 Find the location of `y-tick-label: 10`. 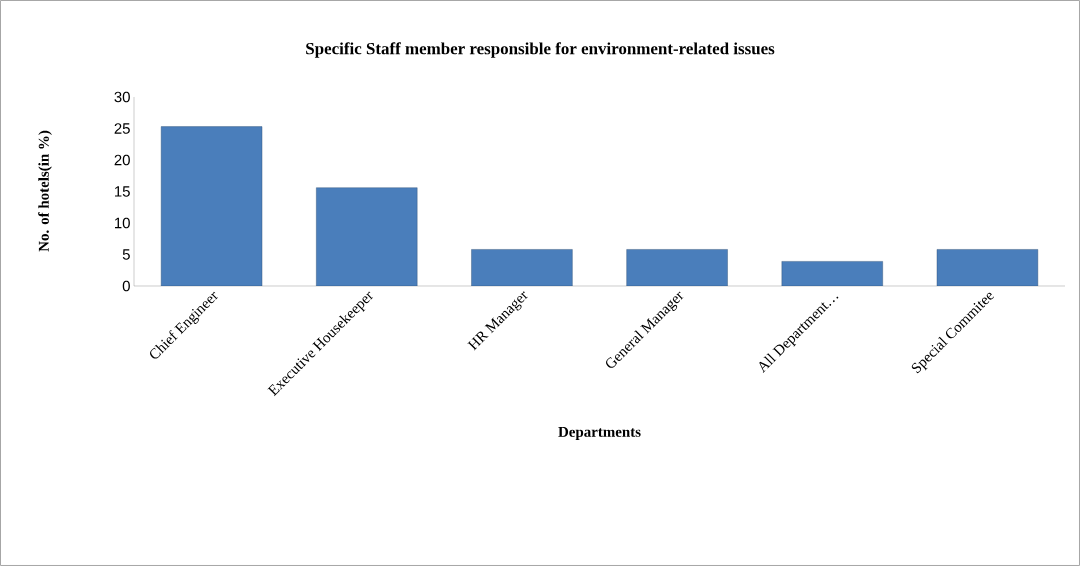

y-tick-label: 10 is located at coordinates (122, 223).